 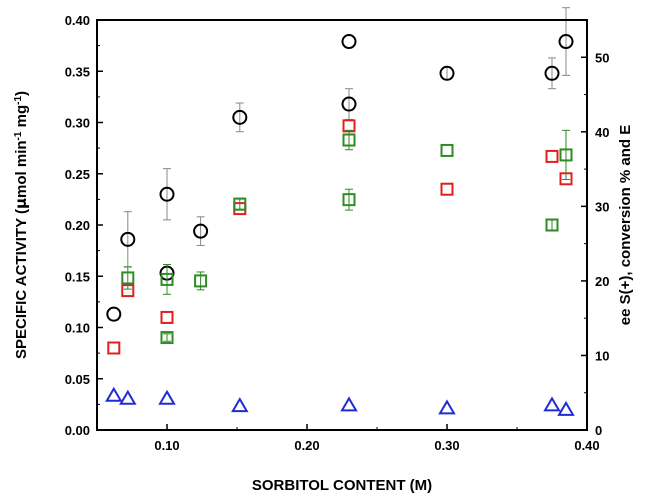 I want to click on right-y-tick-label: 30, so click(x=602, y=206).